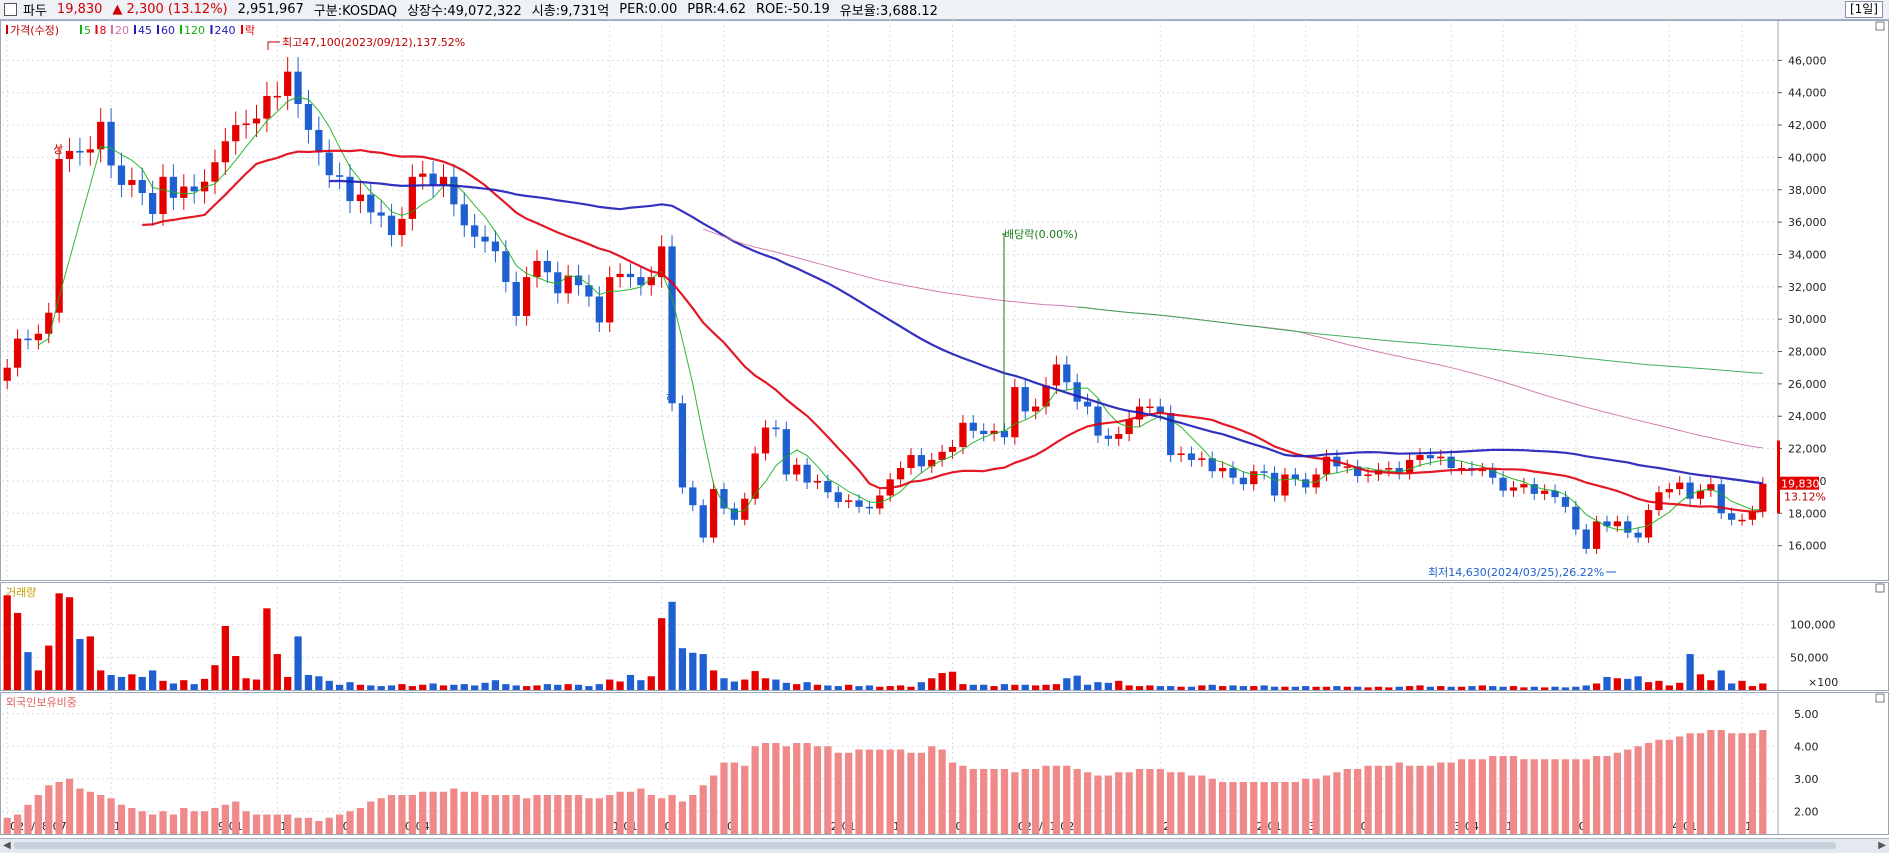  I want to click on scroll-thumb, so click(925, 845).